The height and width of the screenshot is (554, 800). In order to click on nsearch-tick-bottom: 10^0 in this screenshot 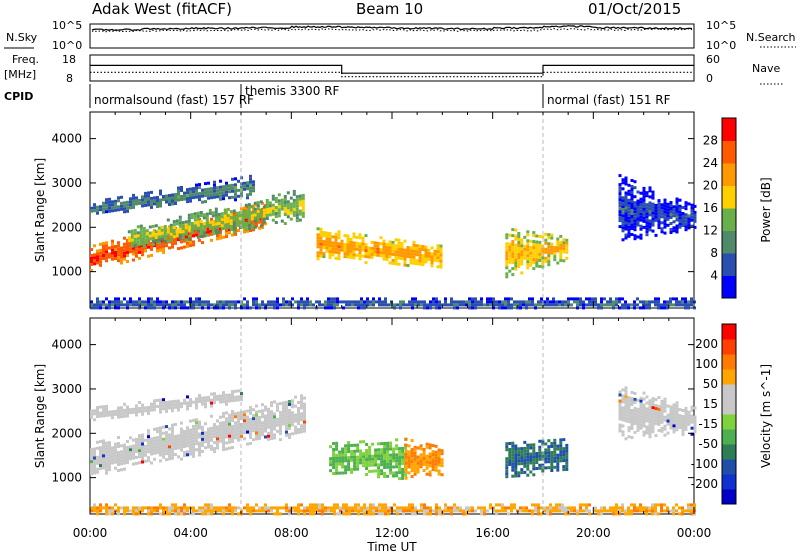, I will do `click(721, 45)`.